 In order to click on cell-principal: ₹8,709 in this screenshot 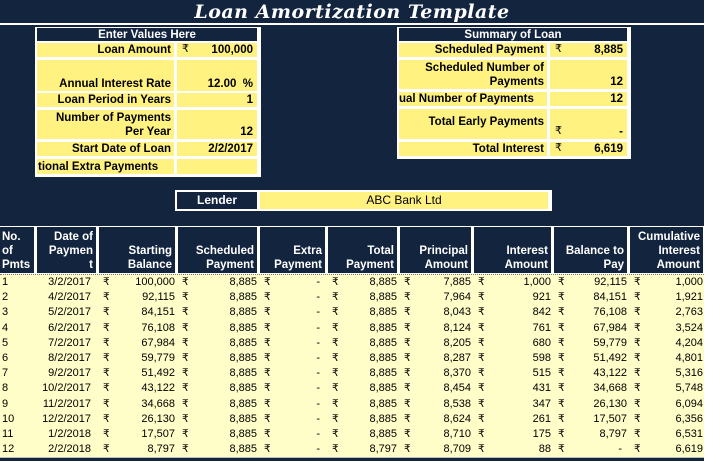, I will do `click(437, 449)`.